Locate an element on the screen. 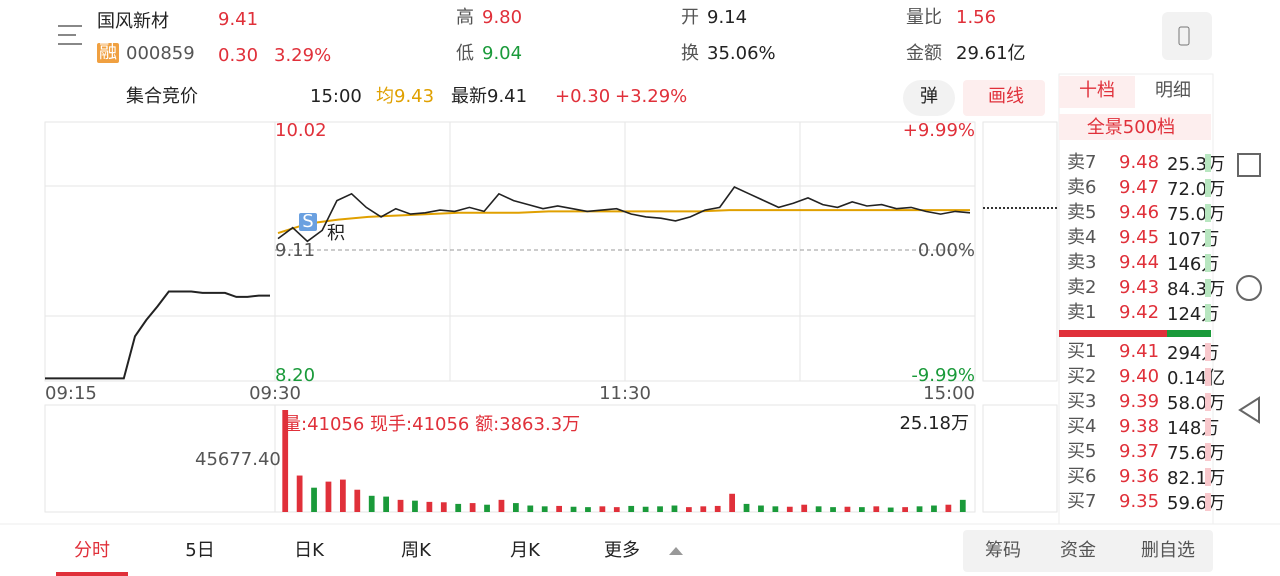 The image size is (1280, 576). book-label: 买7 is located at coordinates (1081, 501).